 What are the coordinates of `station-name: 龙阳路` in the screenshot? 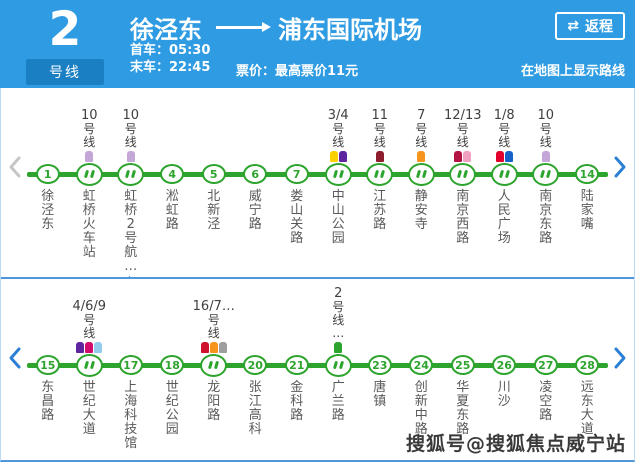 It's located at (214, 401).